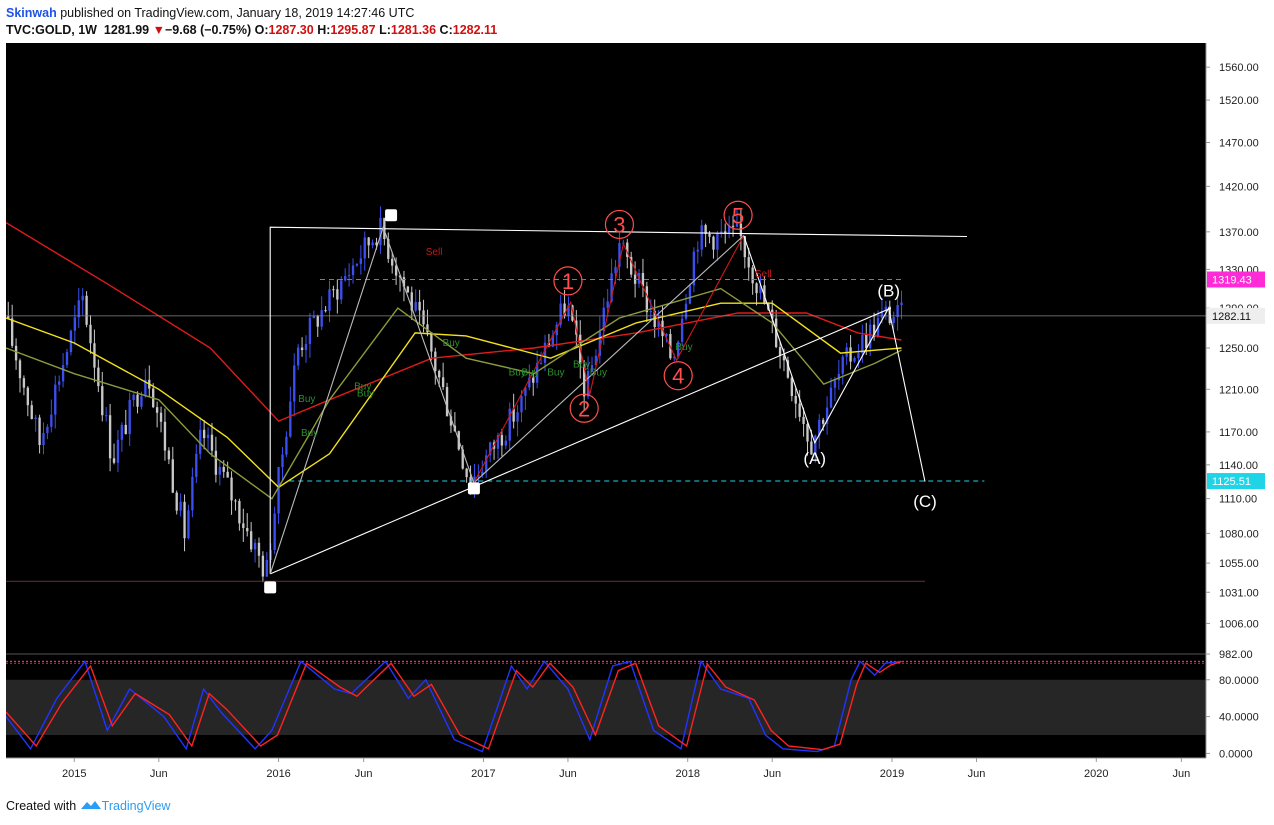 The height and width of the screenshot is (825, 1274). I want to click on author-name: Skinwah, so click(31, 13).